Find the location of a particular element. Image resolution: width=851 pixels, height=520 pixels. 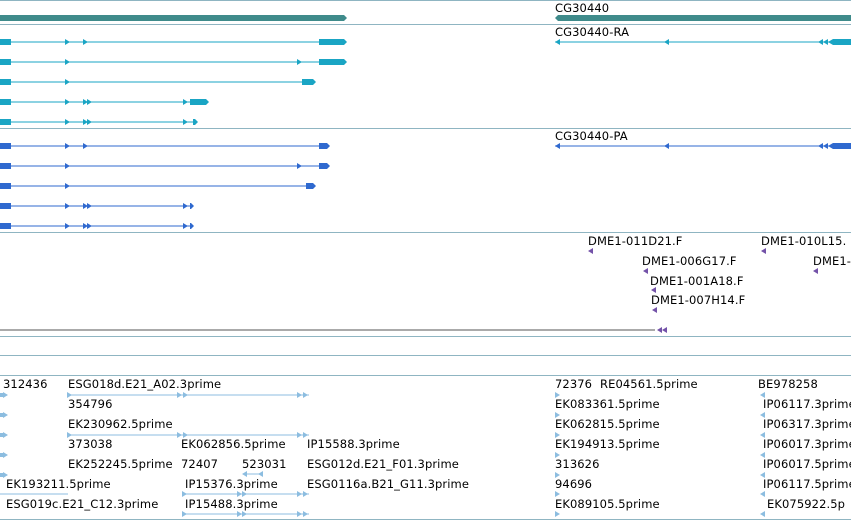

est-label: BE978258 is located at coordinates (788, 384).